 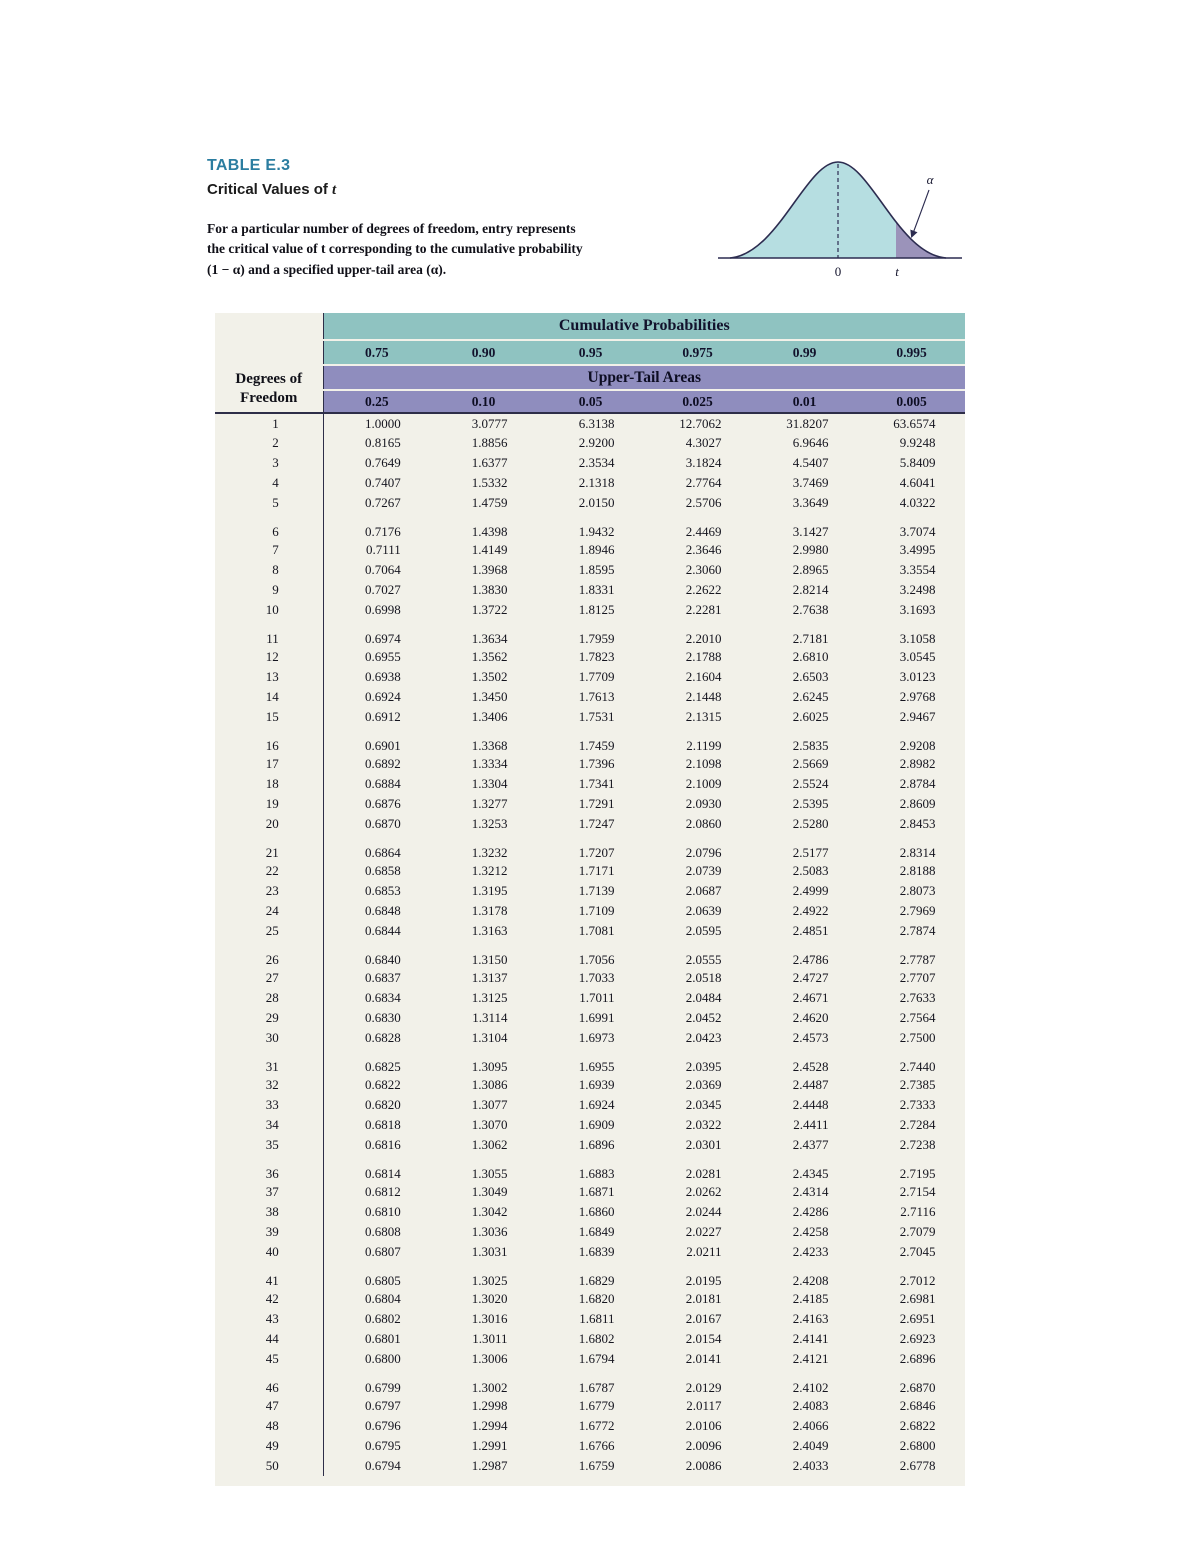 What do you see at coordinates (269, 764) in the screenshot?
I see `df-cell: 17` at bounding box center [269, 764].